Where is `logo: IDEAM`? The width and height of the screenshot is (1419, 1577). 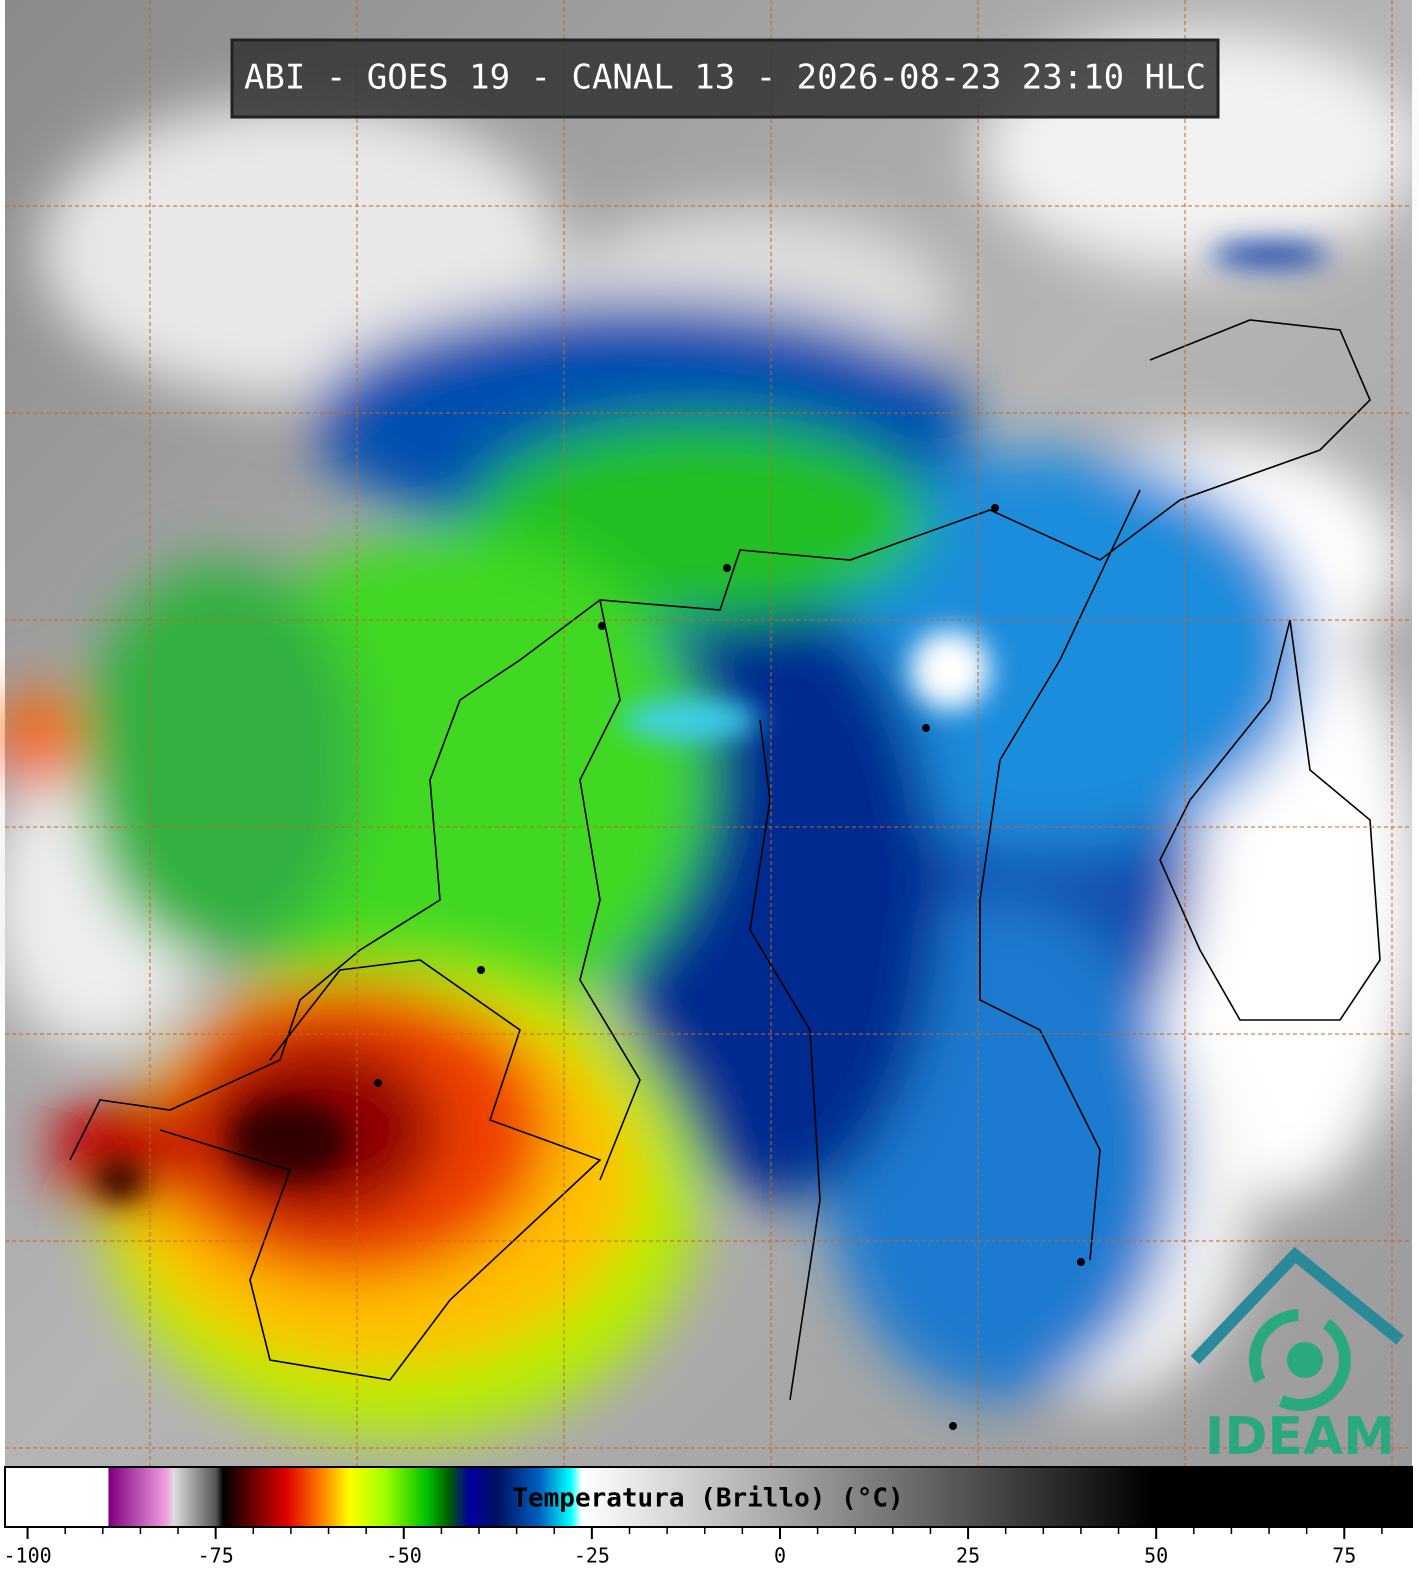 logo: IDEAM is located at coordinates (1297, 1356).